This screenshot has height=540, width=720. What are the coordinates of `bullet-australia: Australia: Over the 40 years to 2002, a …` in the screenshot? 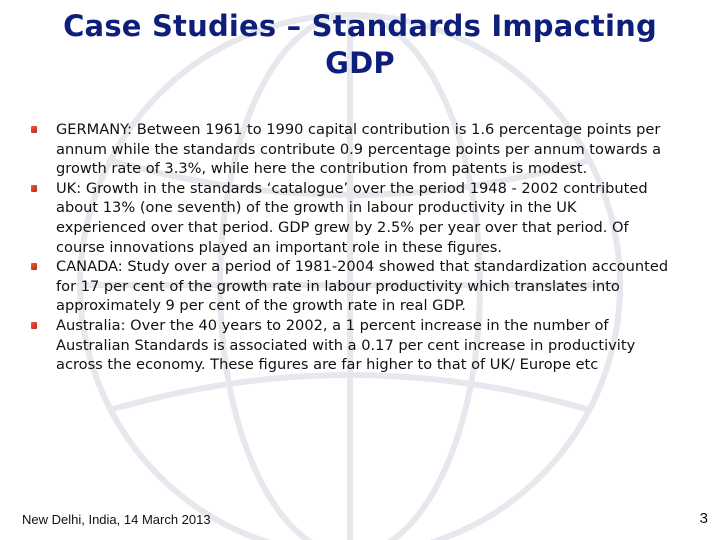 It's located at (350, 345).